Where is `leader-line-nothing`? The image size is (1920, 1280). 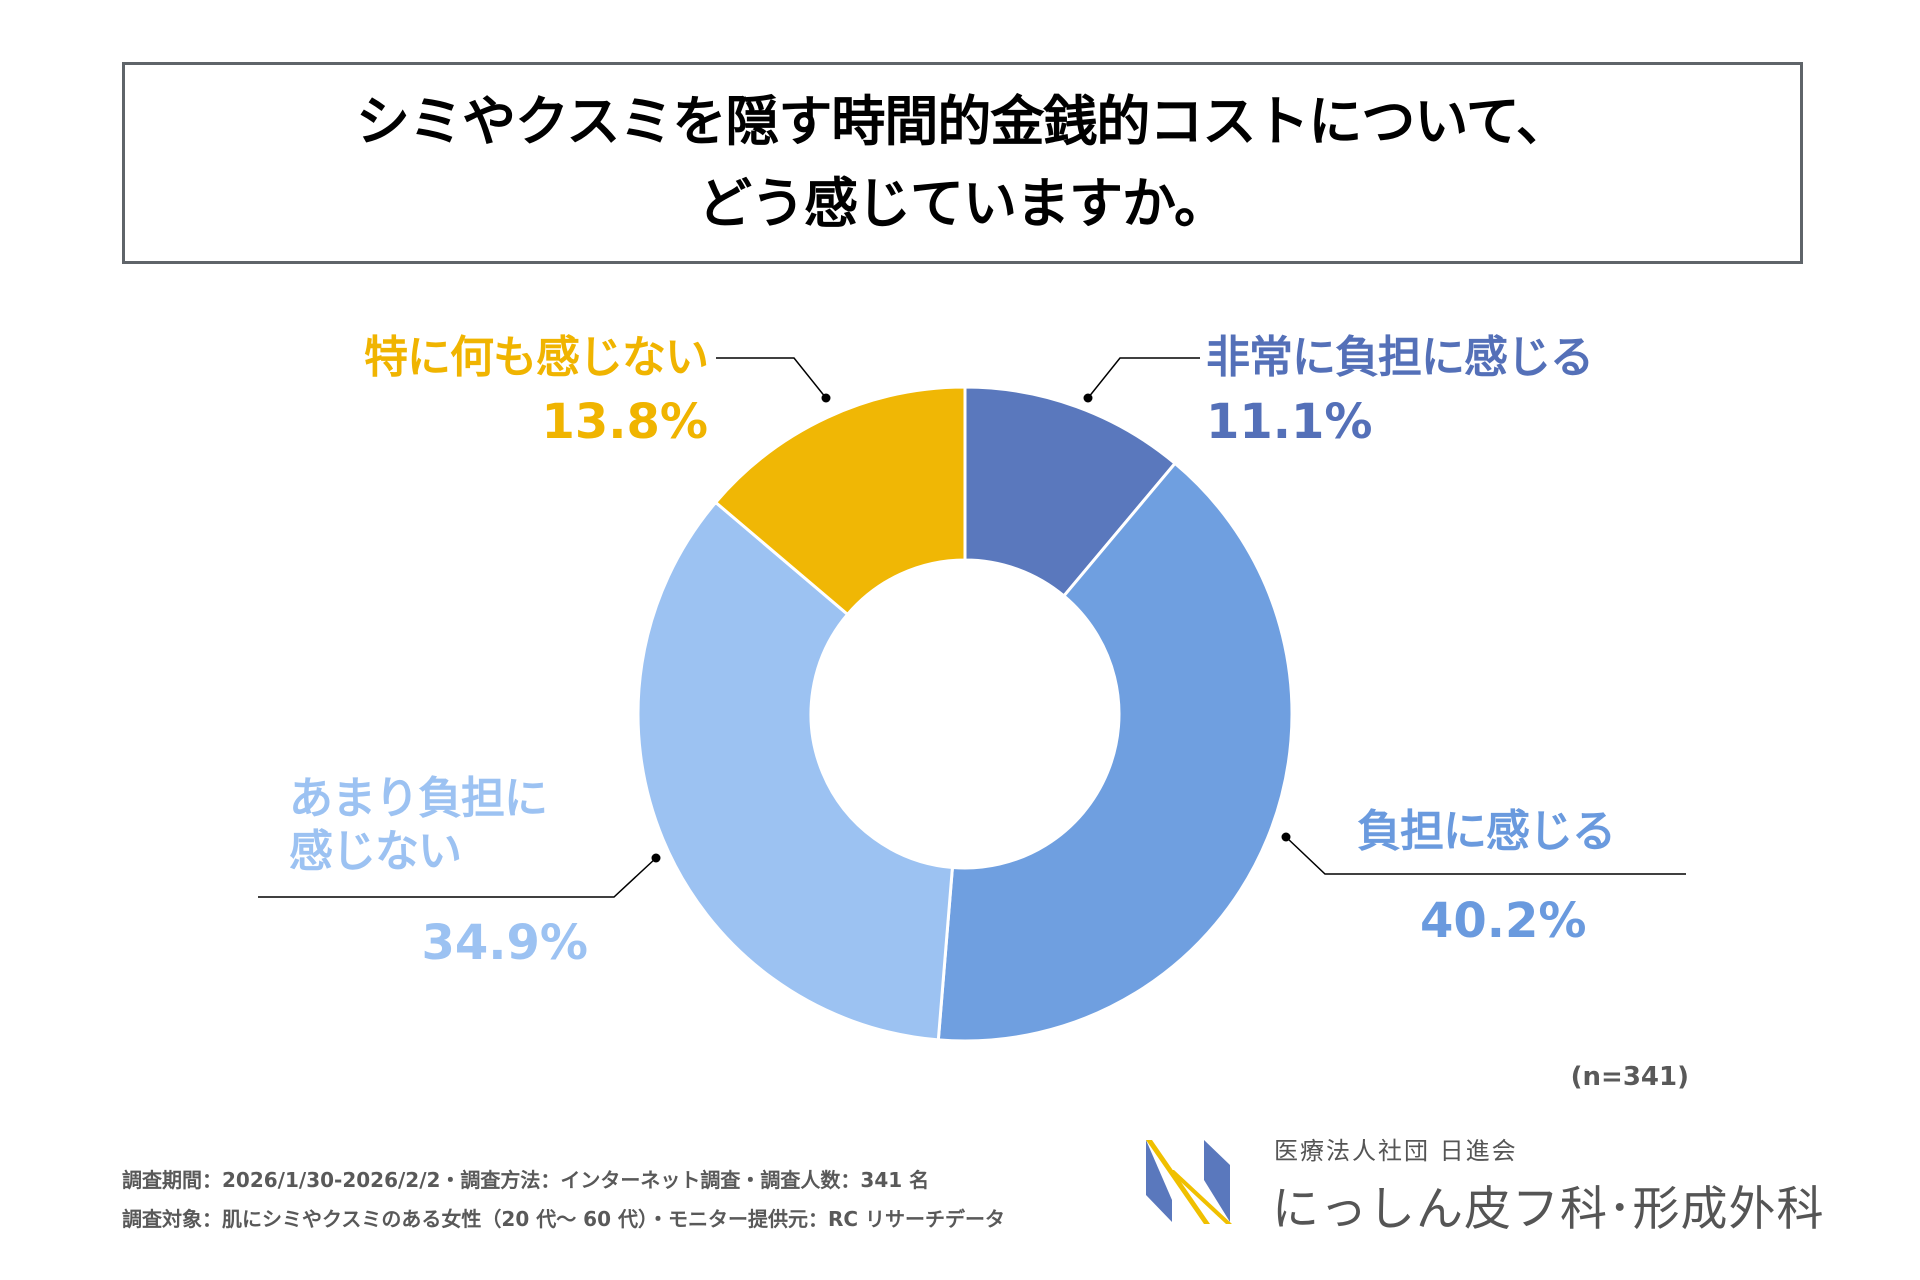 leader-line-nothing is located at coordinates (771, 378).